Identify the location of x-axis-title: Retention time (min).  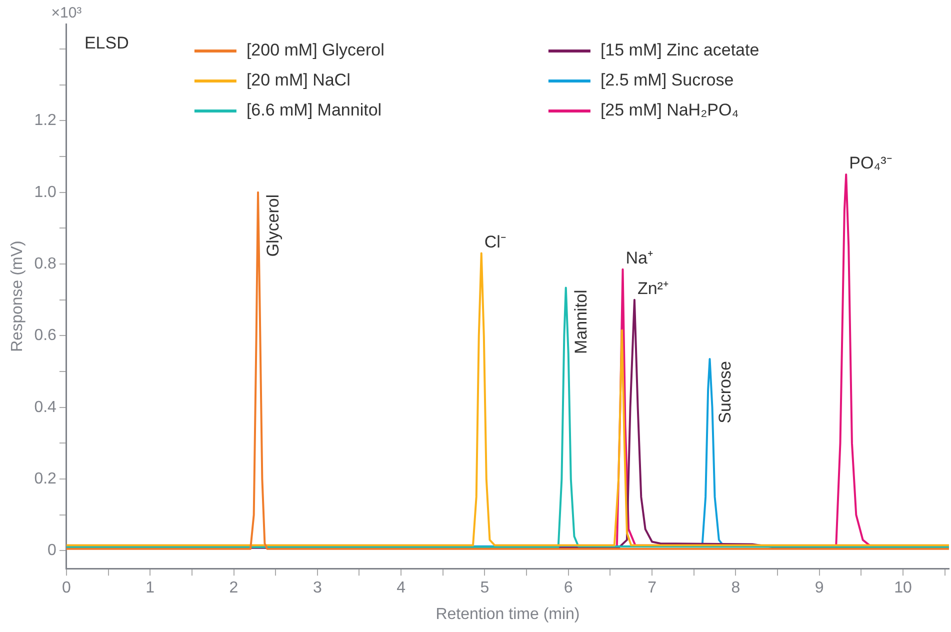
(508, 614).